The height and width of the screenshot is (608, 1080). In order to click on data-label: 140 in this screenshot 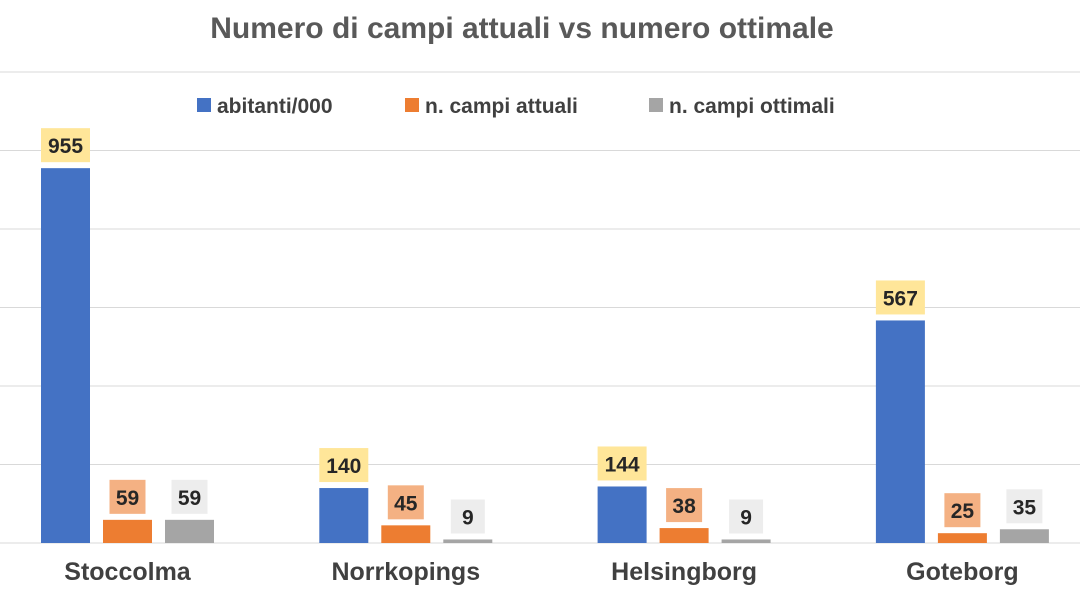, I will do `click(343, 466)`.